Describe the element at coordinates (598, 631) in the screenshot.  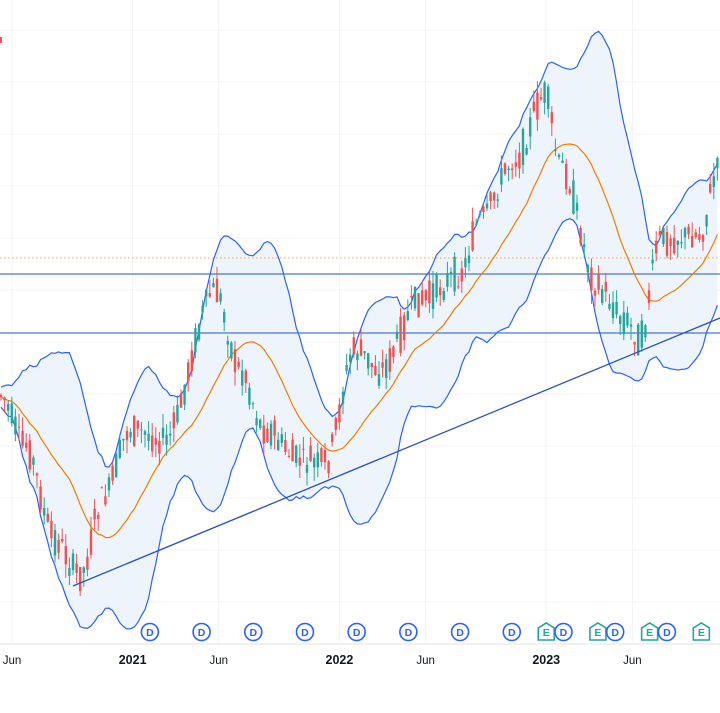
I see `earnings-marker-10: E` at that location.